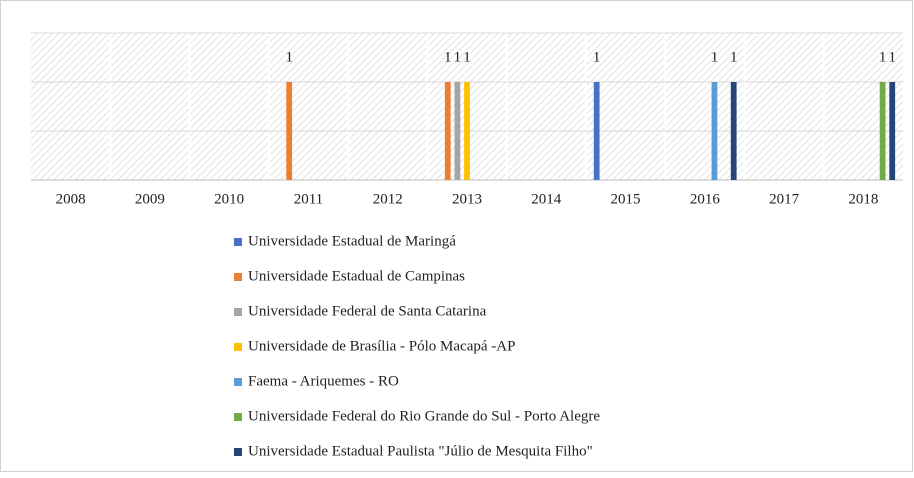 This screenshot has width=914, height=478. Describe the element at coordinates (71, 199) in the screenshot. I see `x-tick-label: 2008` at that location.